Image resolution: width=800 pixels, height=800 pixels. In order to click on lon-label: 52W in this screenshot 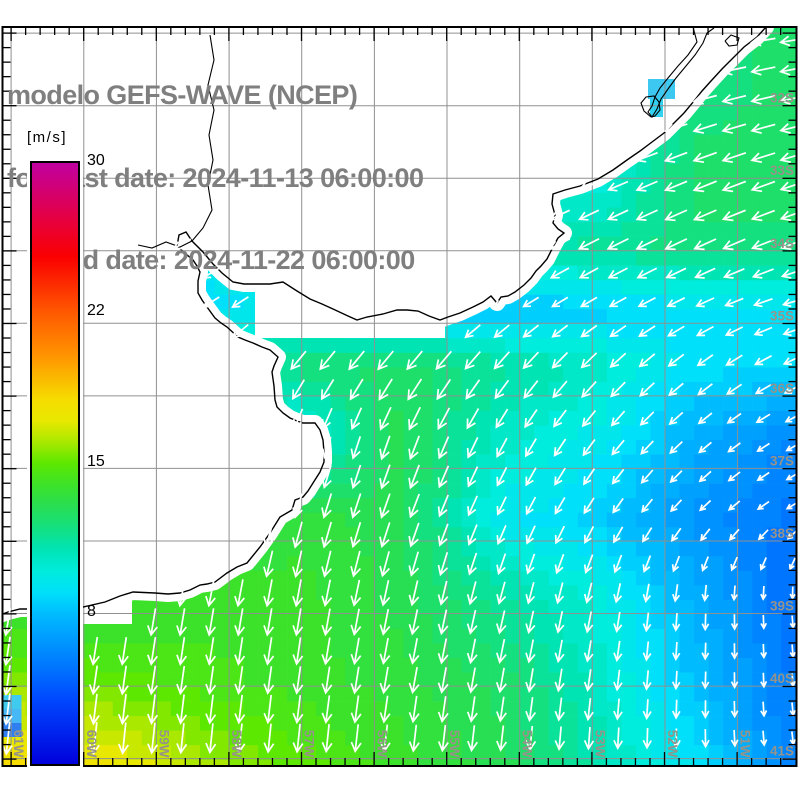, I will do `click(672, 744)`.